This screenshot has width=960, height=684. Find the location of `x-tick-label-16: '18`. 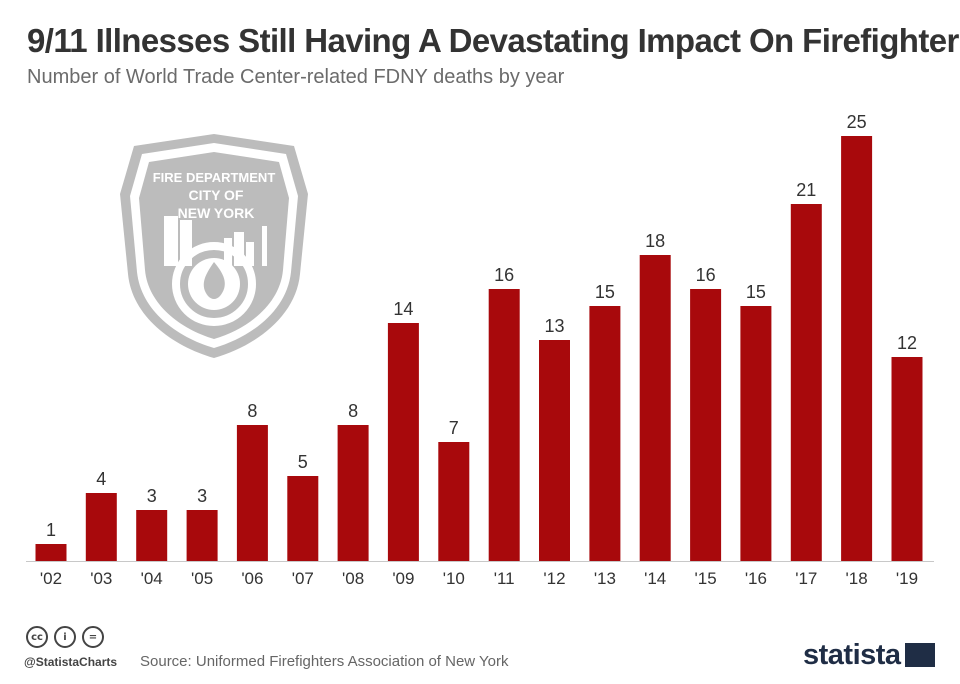

x-tick-label-16: '18 is located at coordinates (857, 578).